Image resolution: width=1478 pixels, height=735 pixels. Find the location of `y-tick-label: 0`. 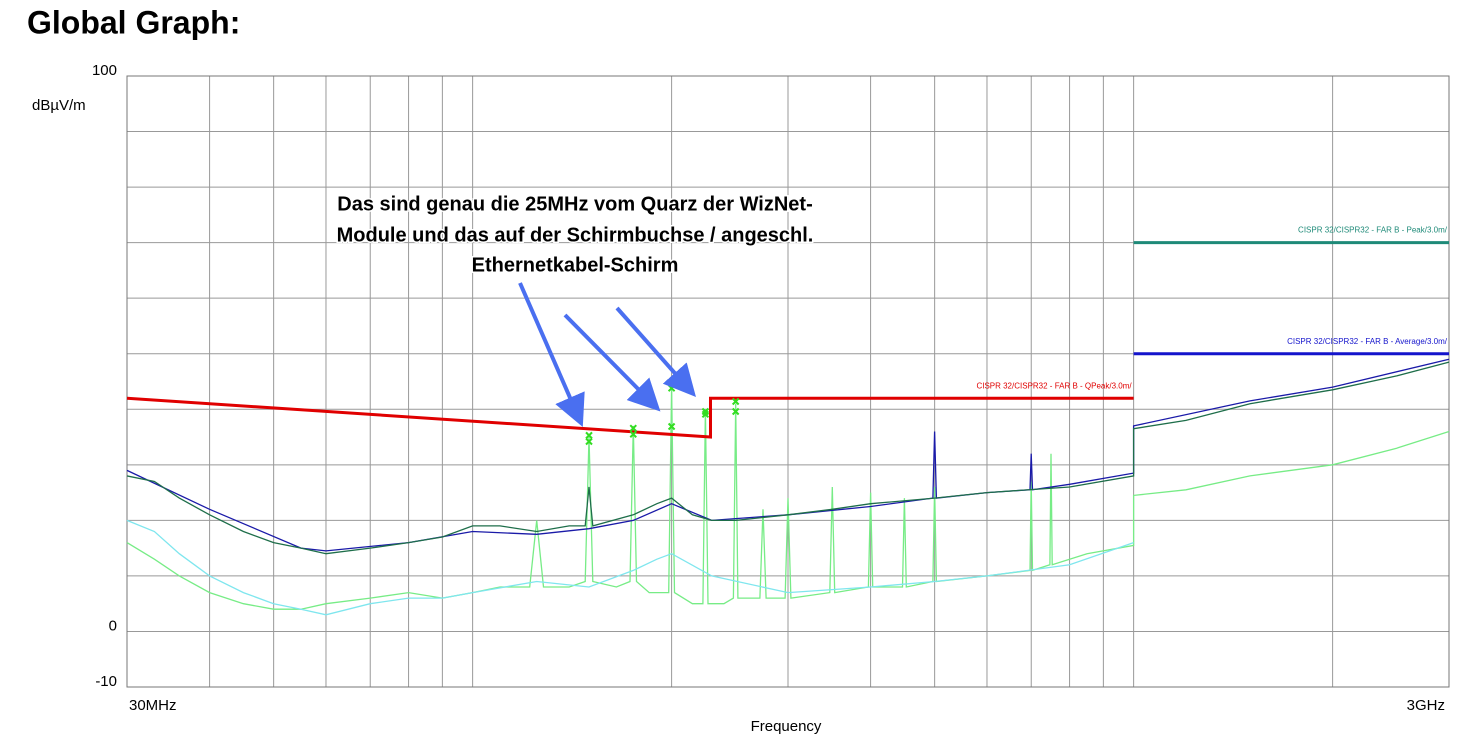

y-tick-label: 0 is located at coordinates (113, 625).